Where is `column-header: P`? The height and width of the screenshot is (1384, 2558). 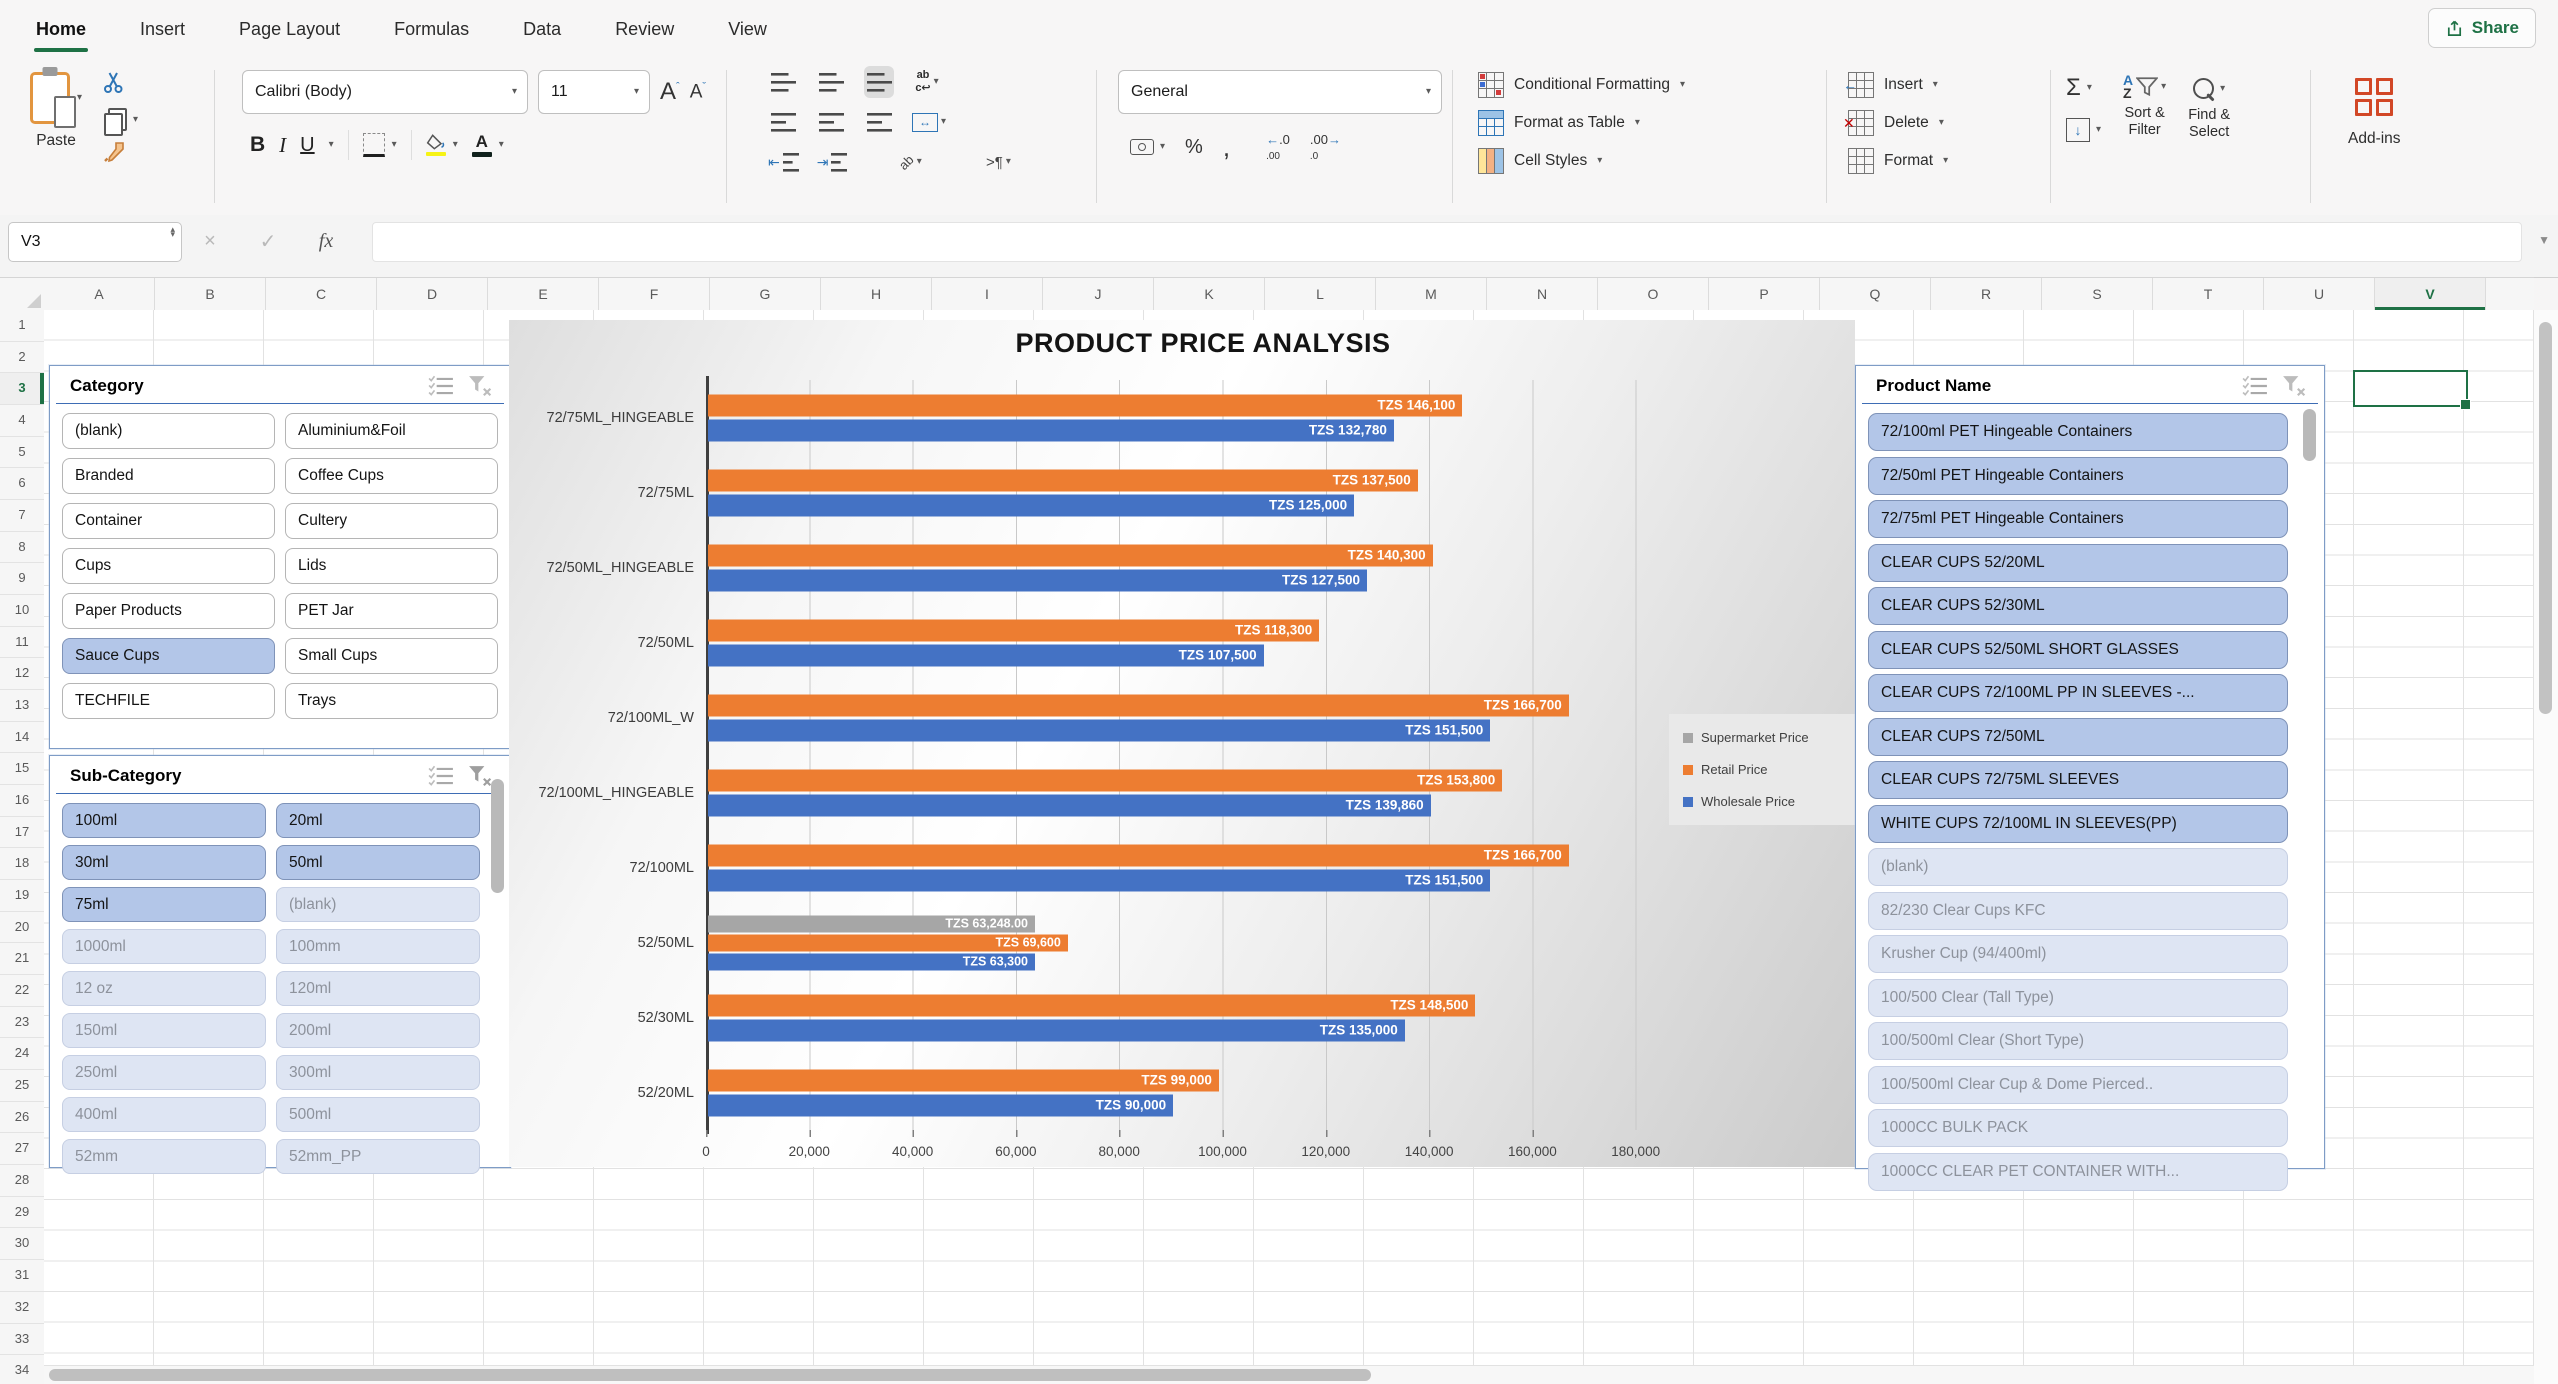
column-header: P is located at coordinates (1764, 294).